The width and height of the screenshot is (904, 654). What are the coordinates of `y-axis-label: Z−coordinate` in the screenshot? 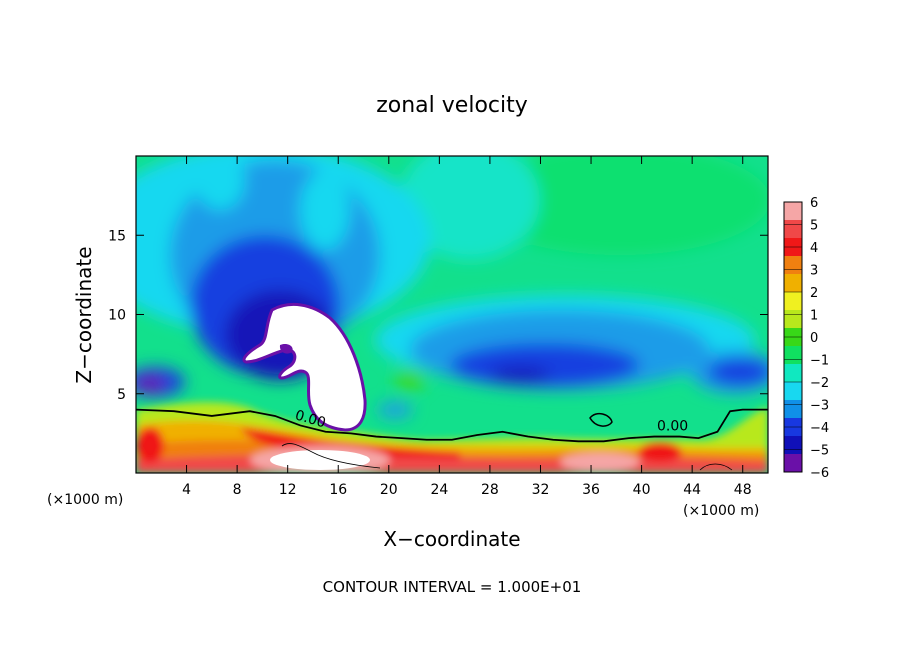 It's located at (84, 314).